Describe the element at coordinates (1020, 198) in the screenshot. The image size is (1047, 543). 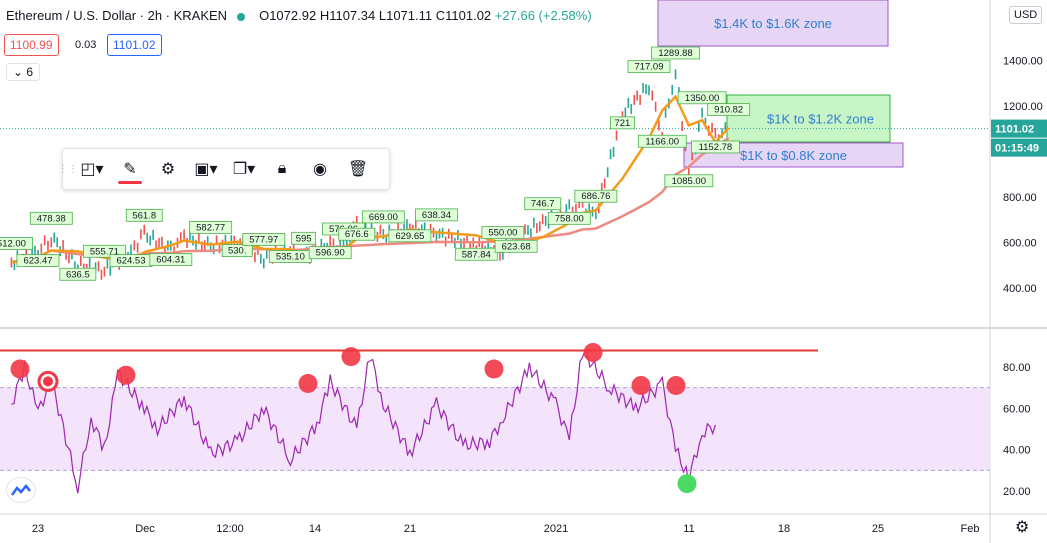
I see `price-tick-label: 800.00` at that location.